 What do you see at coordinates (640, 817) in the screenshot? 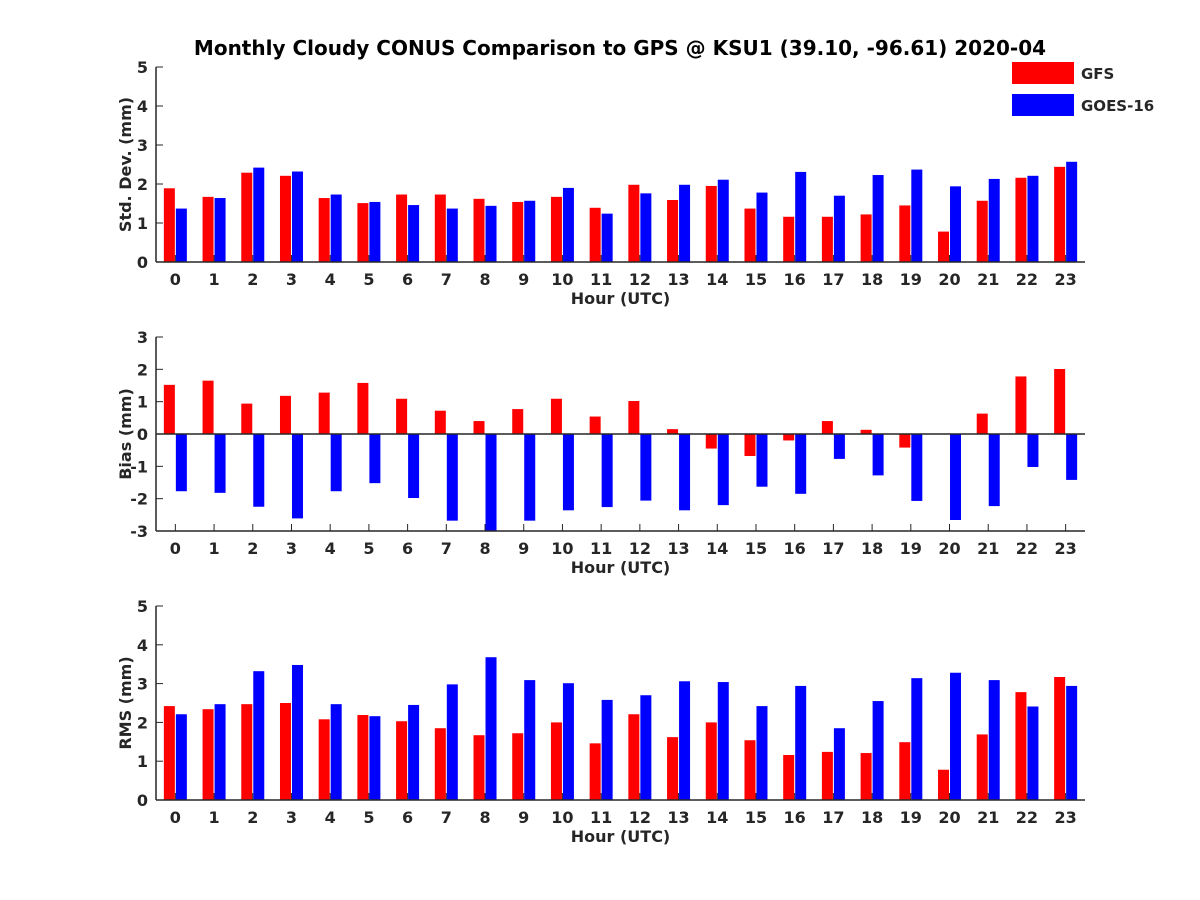
I see `x-tick-label: 12` at bounding box center [640, 817].